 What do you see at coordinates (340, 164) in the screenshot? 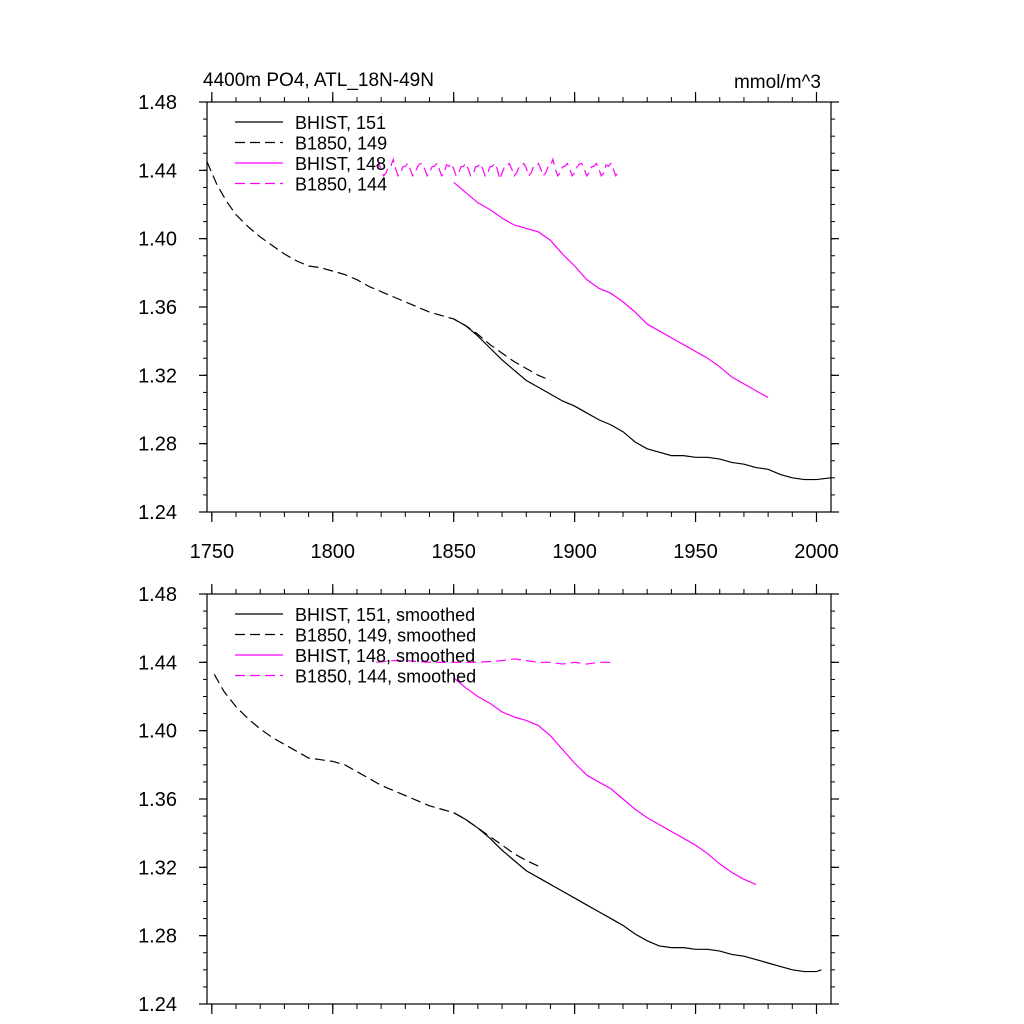
I see `legend-label-3: BHIST, 148` at bounding box center [340, 164].